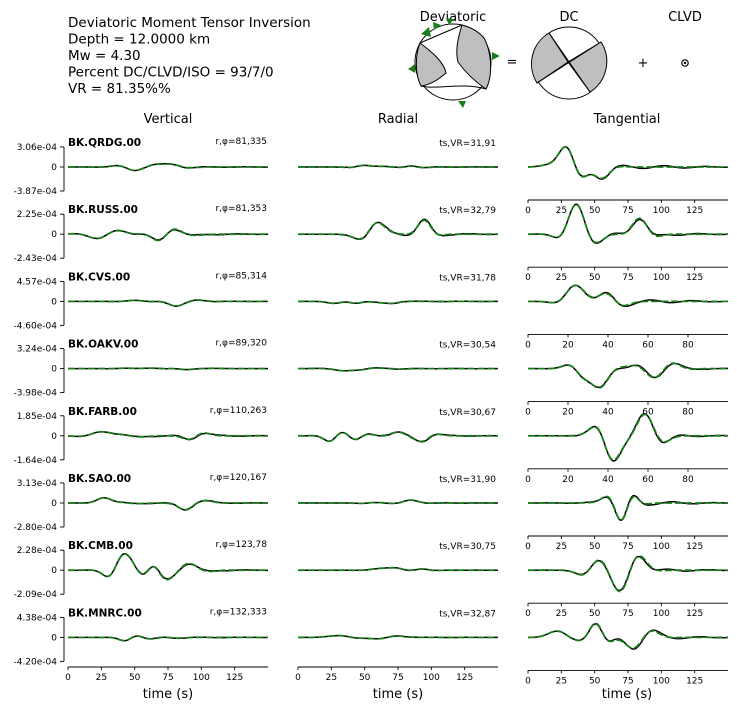 The image size is (737, 711). What do you see at coordinates (35, 528) in the screenshot?
I see `y-tick-label-min: -2.80e-04` at bounding box center [35, 528].